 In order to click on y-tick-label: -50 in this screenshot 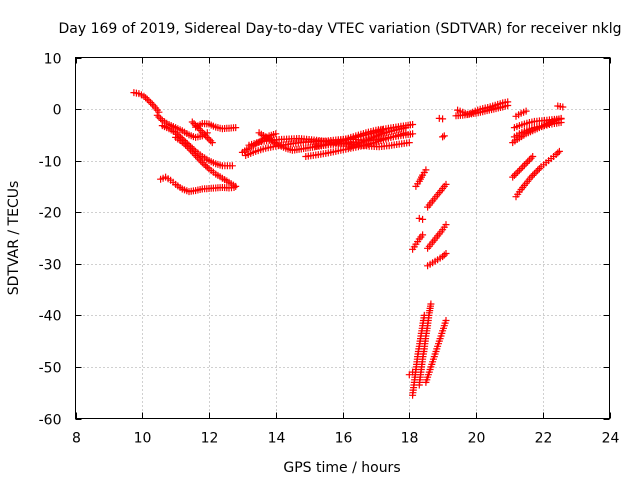, I will do `click(50, 369)`.